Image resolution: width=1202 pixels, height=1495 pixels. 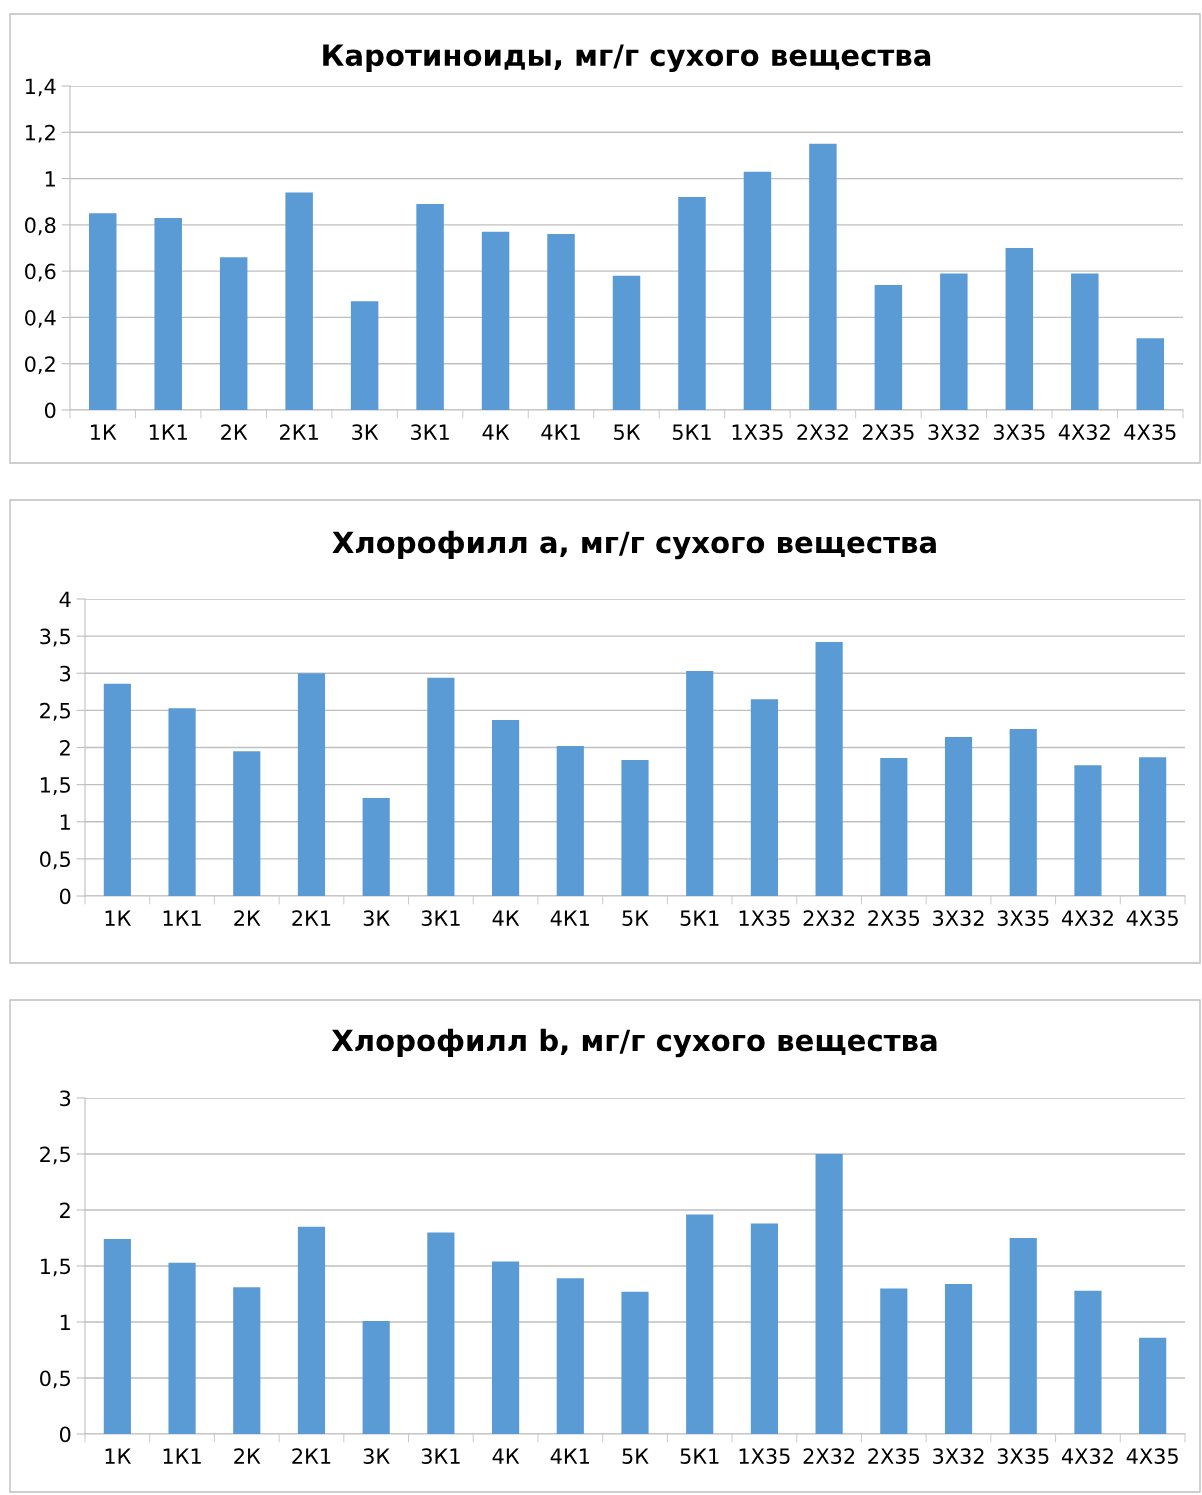 I want to click on y-tick-label: 0,4, so click(x=40, y=318).